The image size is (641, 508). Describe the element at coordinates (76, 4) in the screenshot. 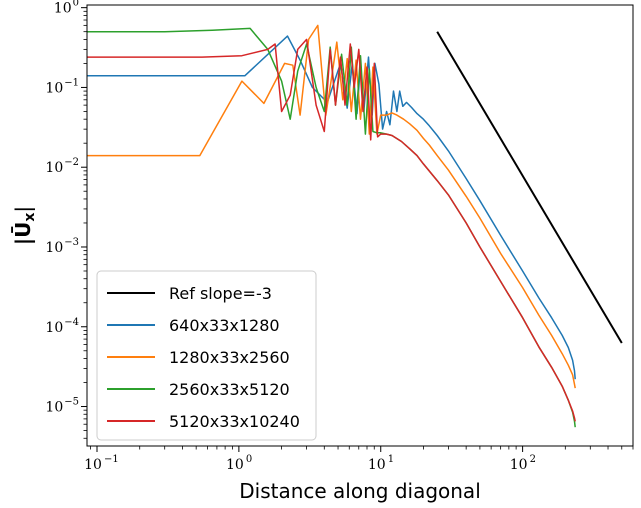

I see `y-tick-exponent: 0` at that location.